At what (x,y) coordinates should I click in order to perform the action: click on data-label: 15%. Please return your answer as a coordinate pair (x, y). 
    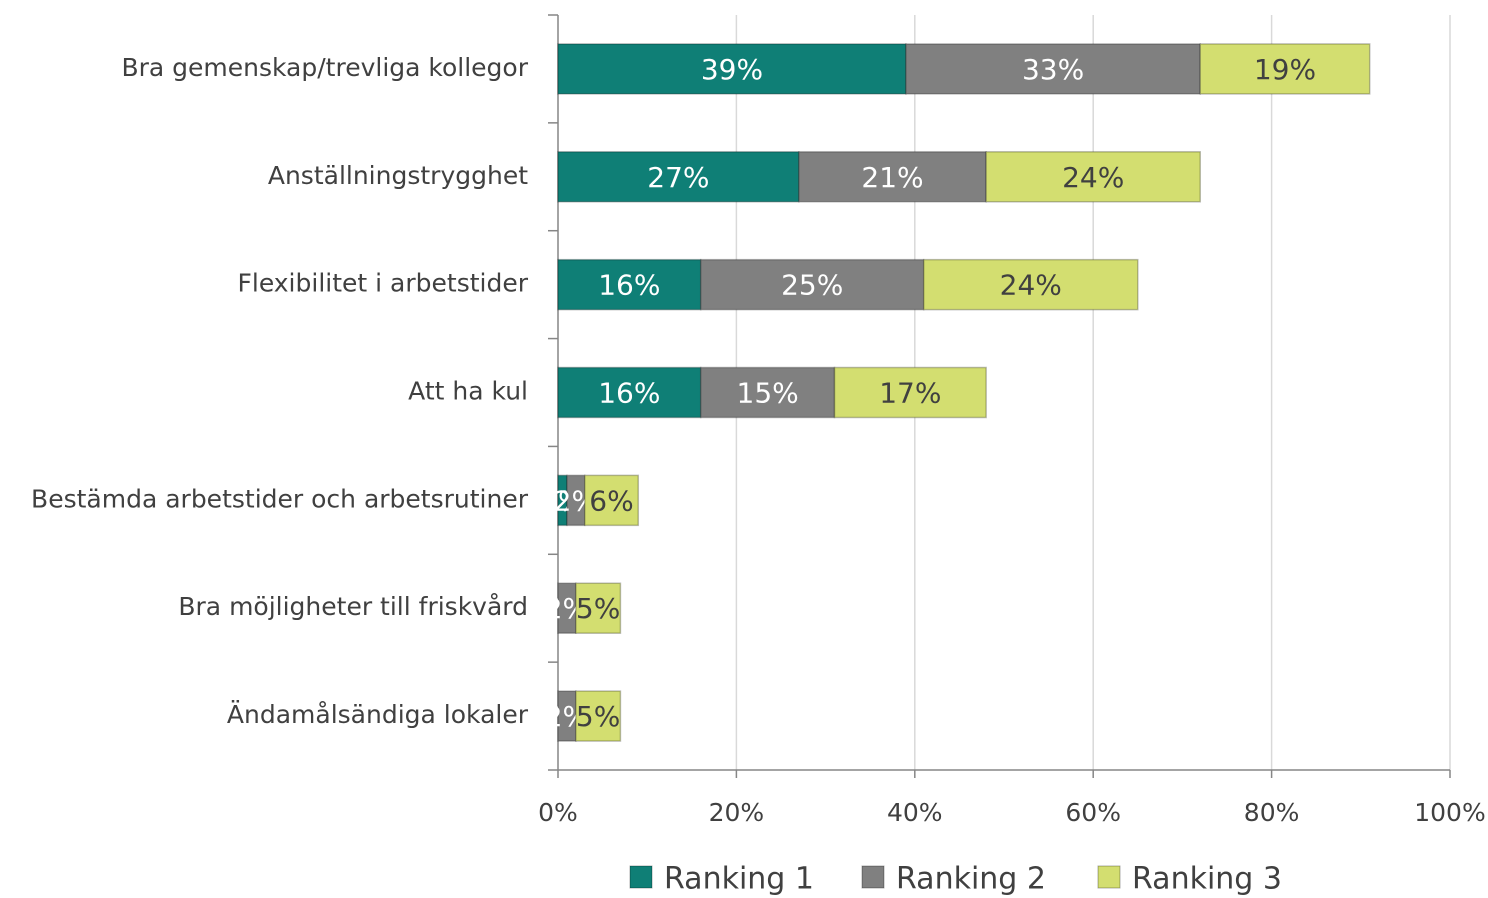
    Looking at the image, I should click on (768, 393).